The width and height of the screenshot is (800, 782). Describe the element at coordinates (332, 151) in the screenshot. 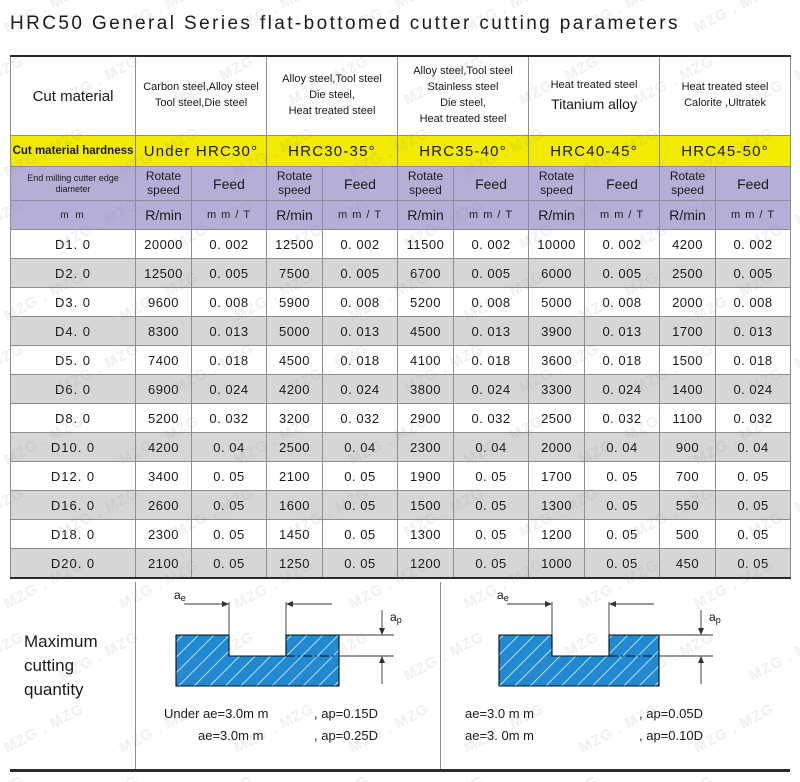

I see `hardness-value-2: HRC30-35°` at that location.